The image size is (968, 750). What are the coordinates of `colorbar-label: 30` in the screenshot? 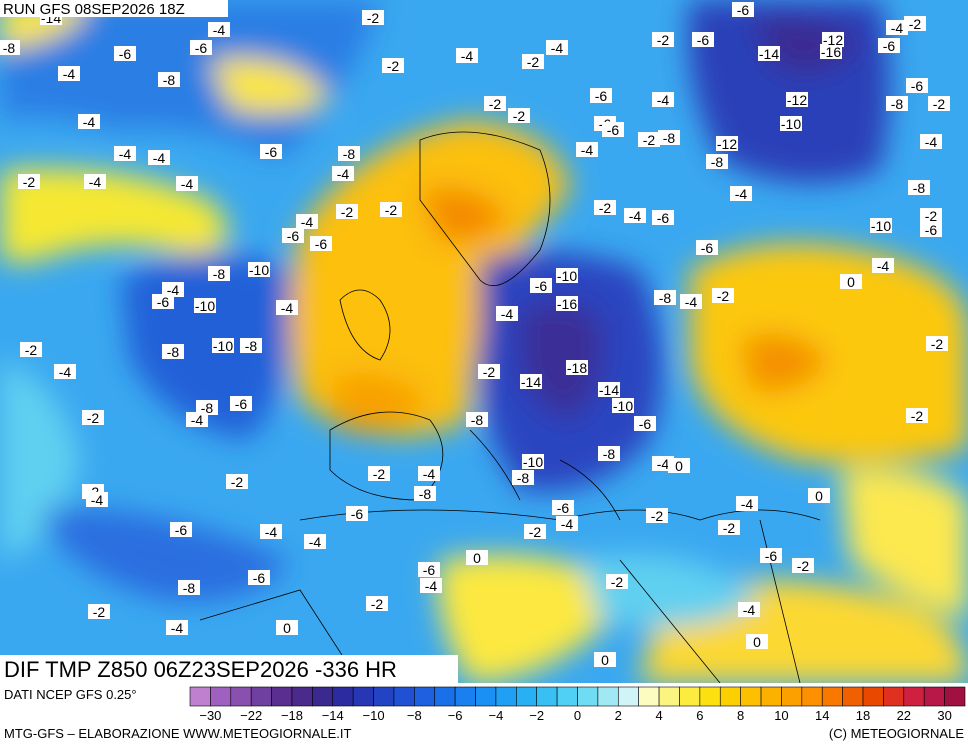 It's located at (944, 715).